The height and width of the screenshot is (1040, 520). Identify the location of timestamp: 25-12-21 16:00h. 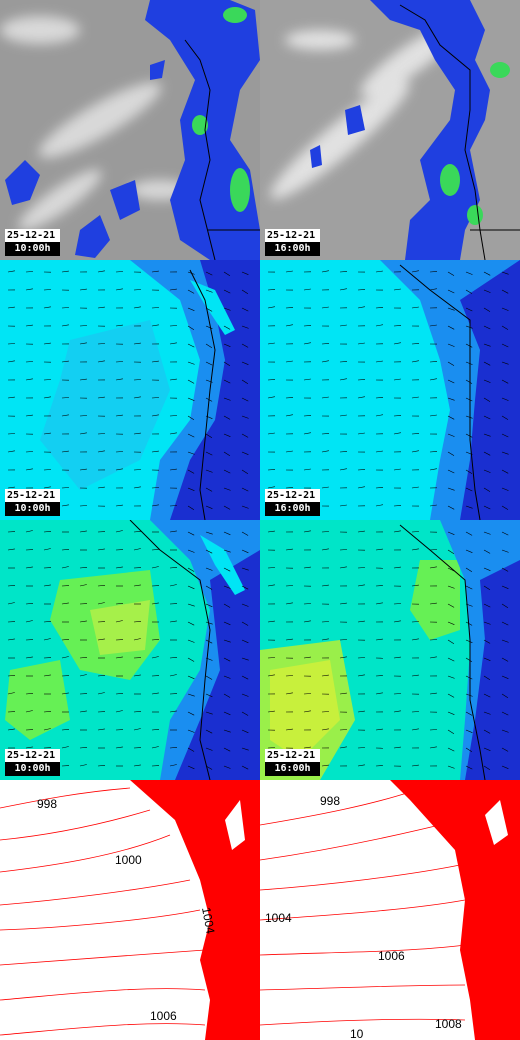
(292, 762).